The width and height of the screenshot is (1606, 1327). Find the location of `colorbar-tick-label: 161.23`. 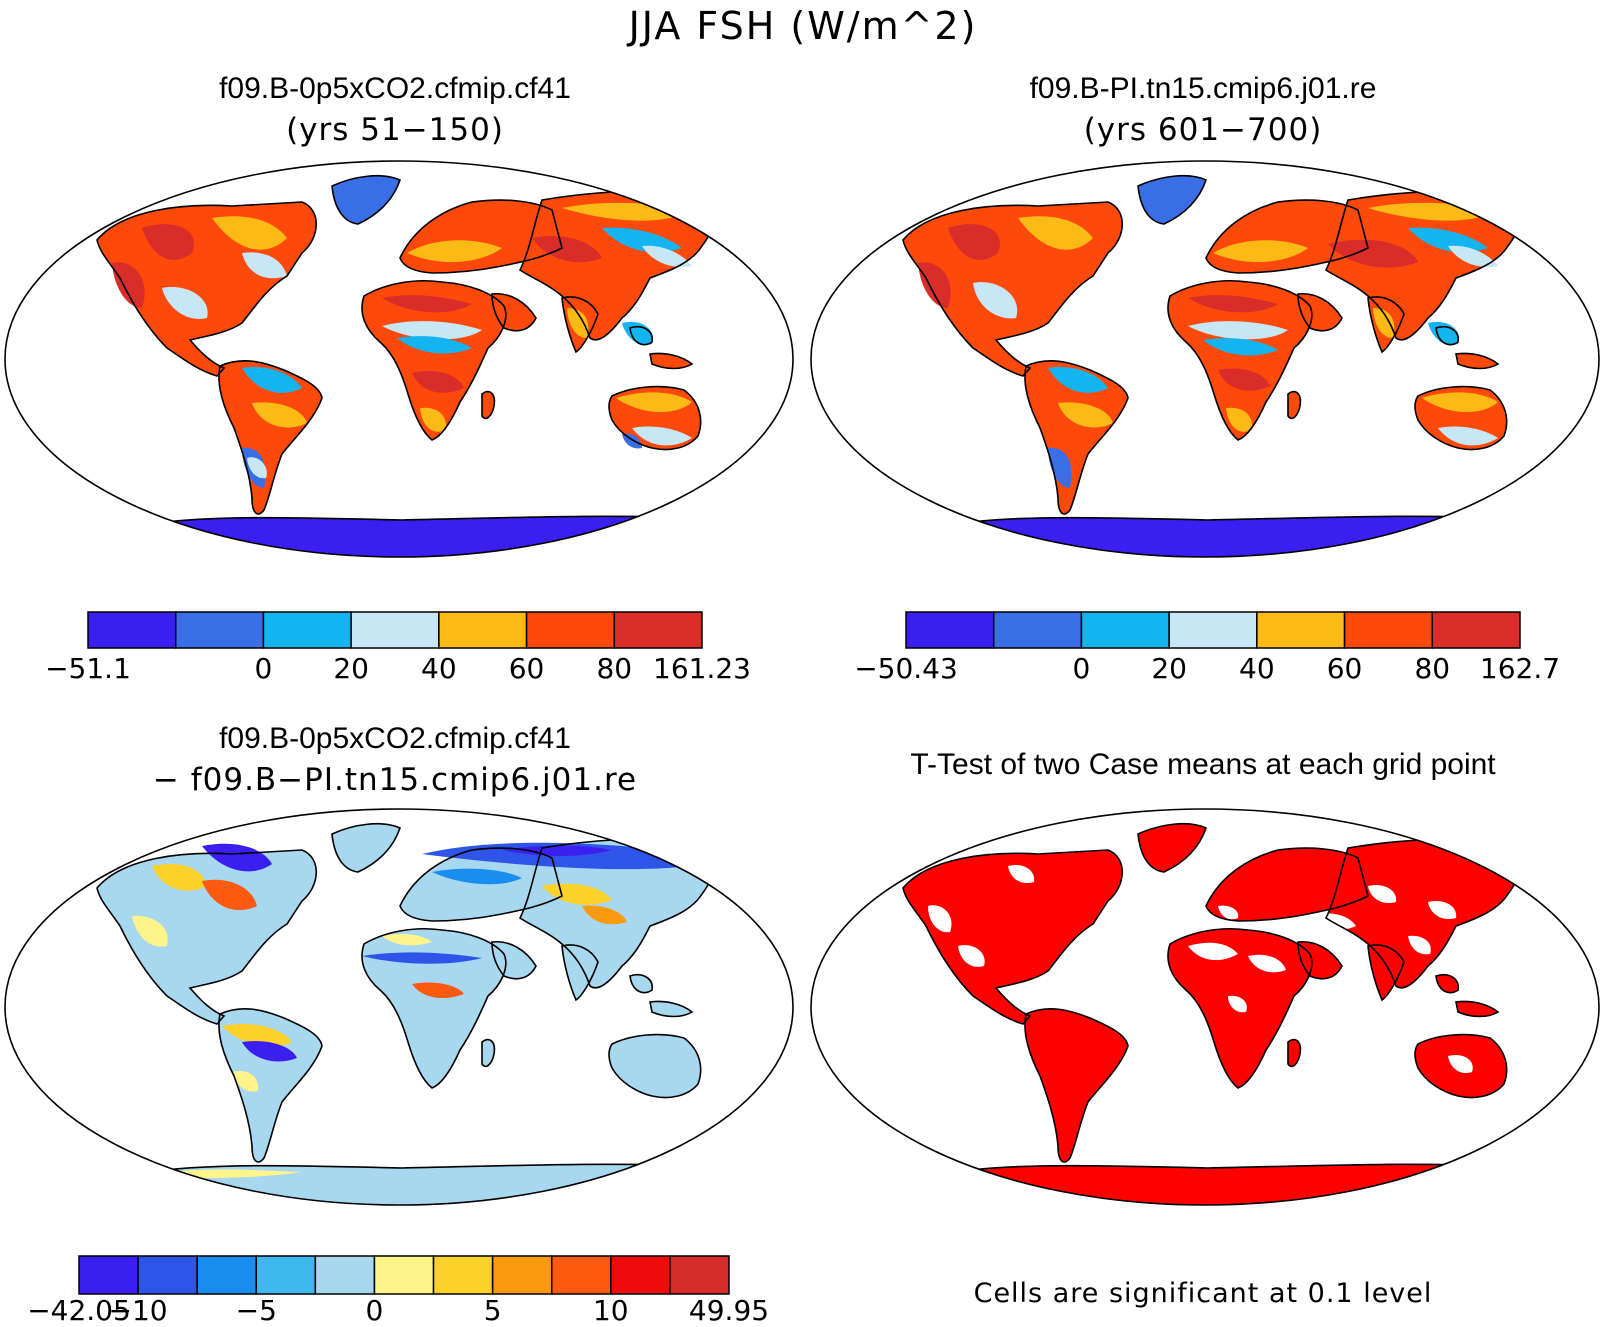

colorbar-tick-label: 161.23 is located at coordinates (702, 668).